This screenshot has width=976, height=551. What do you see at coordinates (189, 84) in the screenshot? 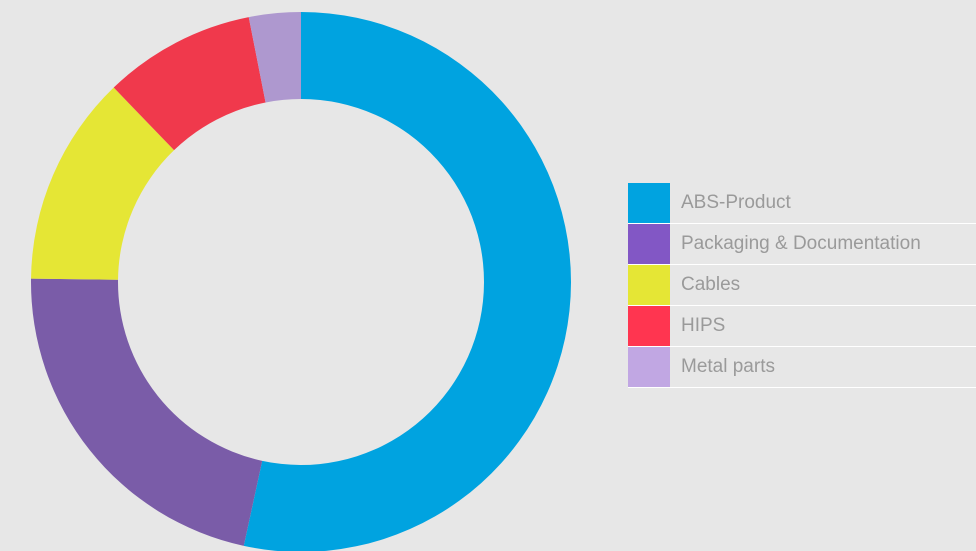
I see `donut-slice-hips` at bounding box center [189, 84].